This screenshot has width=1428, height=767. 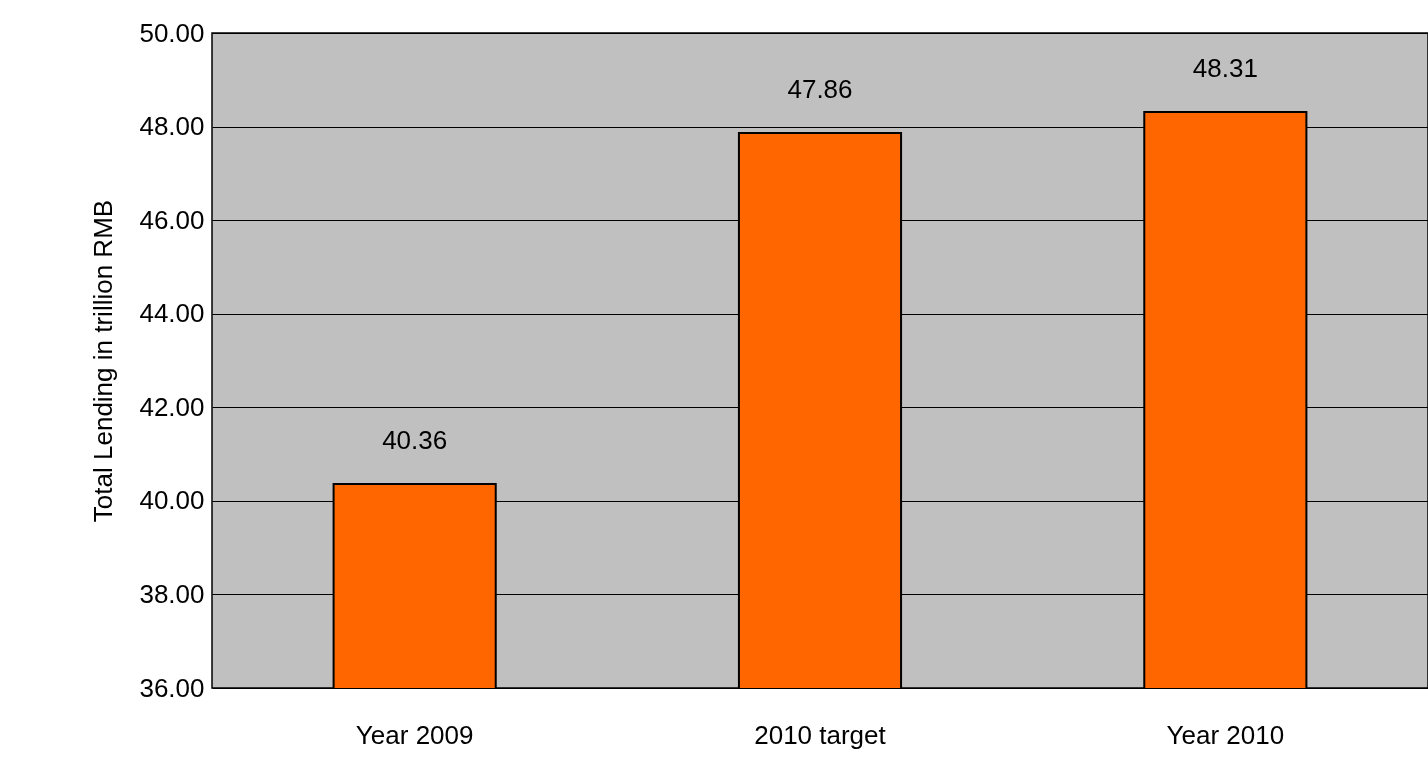 I want to click on y-tick-label: 48.00, so click(x=172, y=126).